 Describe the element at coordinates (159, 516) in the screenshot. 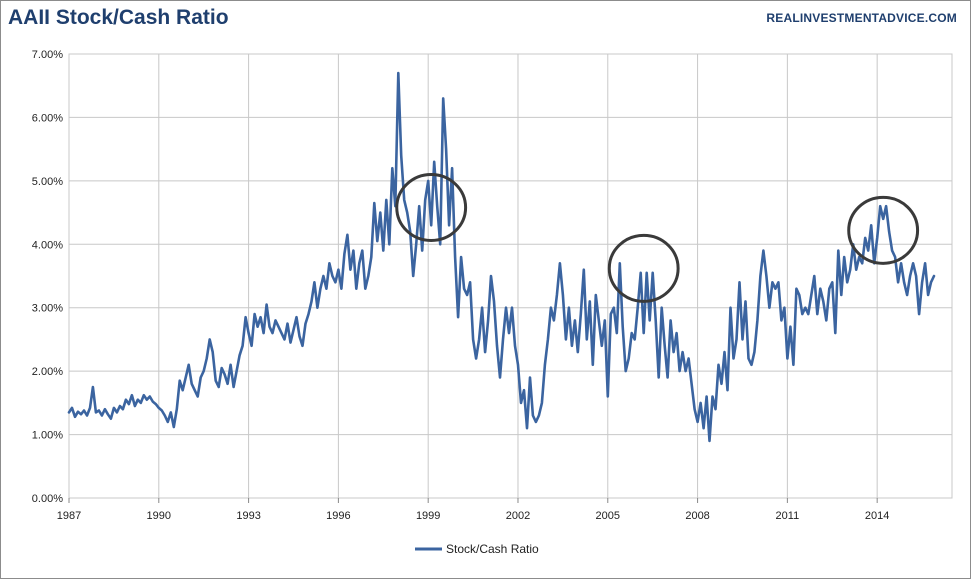

I see `x-tick-label: 1990` at that location.